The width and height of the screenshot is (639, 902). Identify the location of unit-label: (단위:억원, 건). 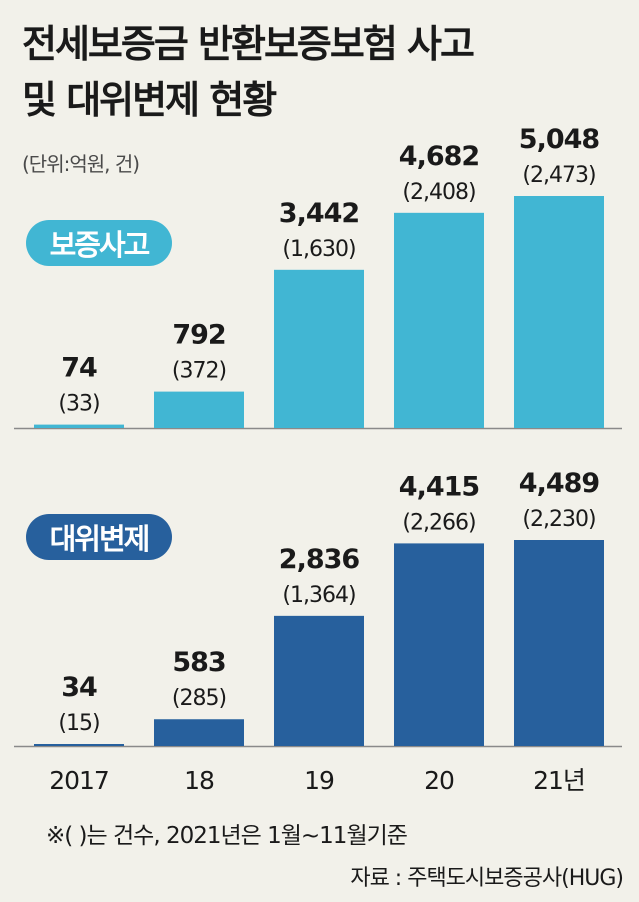
(81, 164).